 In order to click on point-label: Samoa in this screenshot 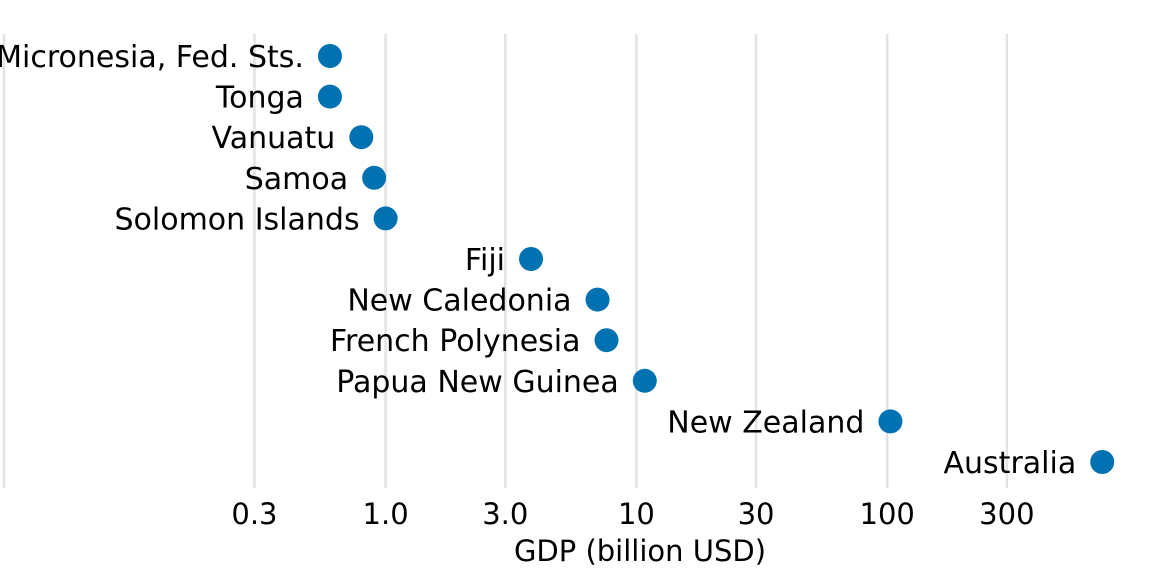, I will do `click(296, 179)`.